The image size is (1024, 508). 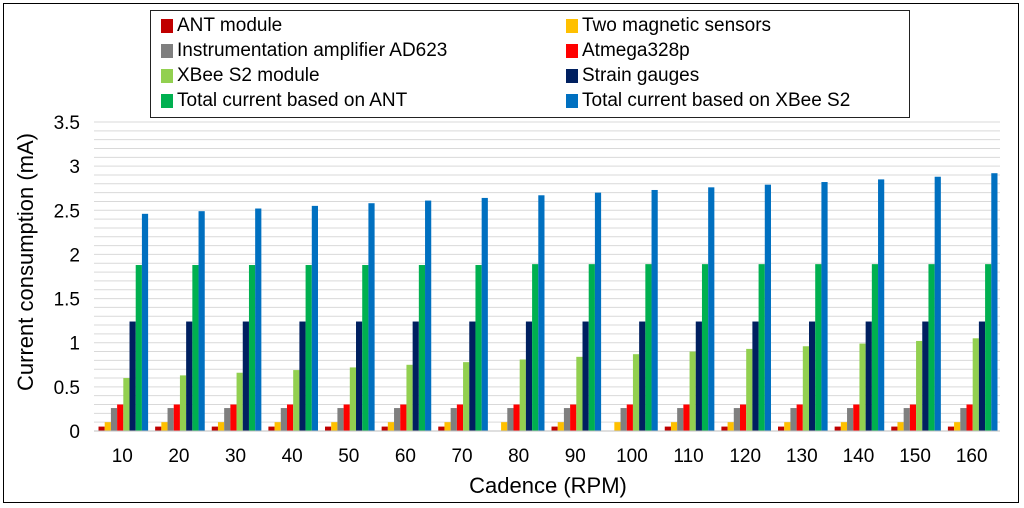 I want to click on legend-item: Instrumentation amplifier AD623, so click(x=304, y=51).